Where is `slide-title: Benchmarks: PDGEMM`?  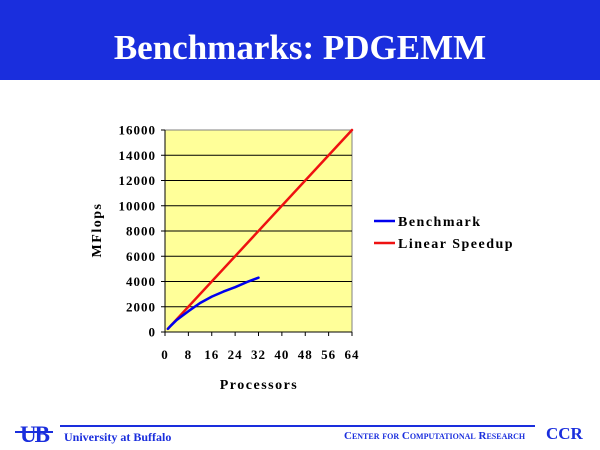 slide-title: Benchmarks: PDGEMM is located at coordinates (300, 47).